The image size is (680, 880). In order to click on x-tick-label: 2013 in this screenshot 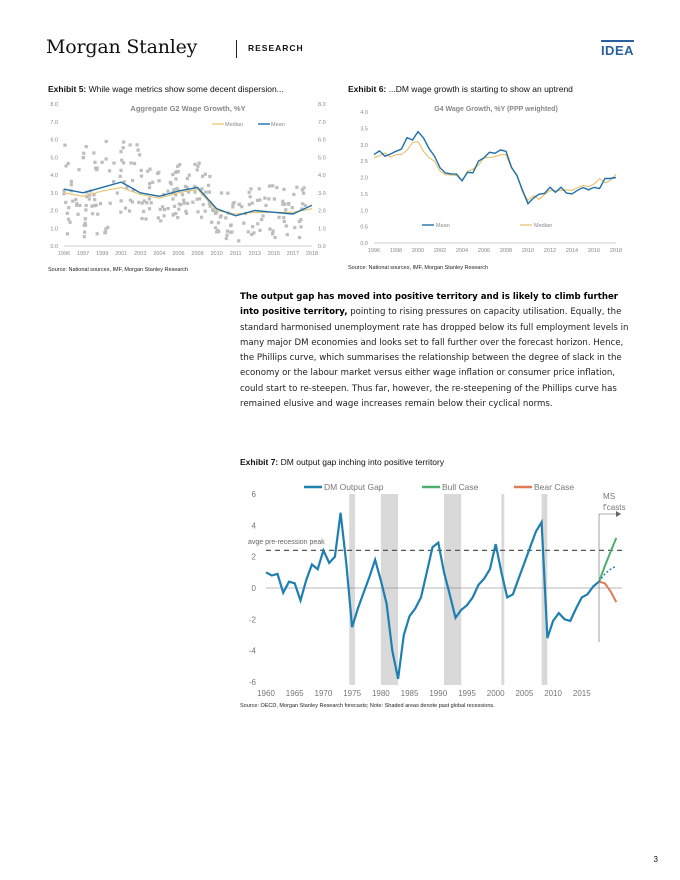, I will do `click(255, 254)`.